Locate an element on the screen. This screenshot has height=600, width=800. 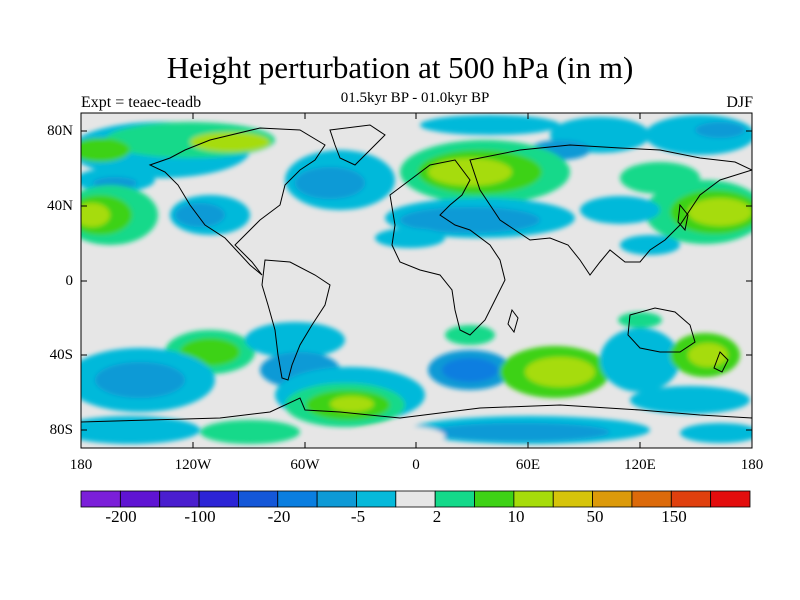
australia-coast is located at coordinates (661, 330).